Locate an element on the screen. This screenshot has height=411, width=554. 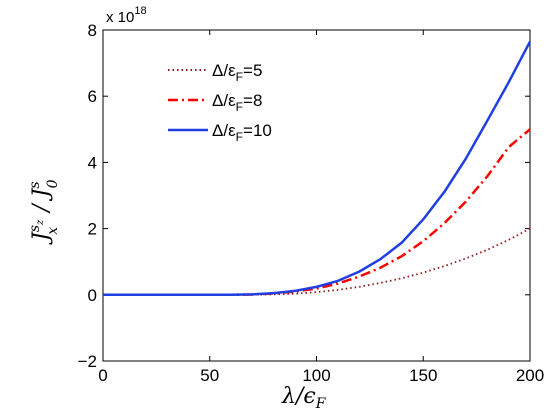
y-tick-label: 6 is located at coordinates (92, 96).